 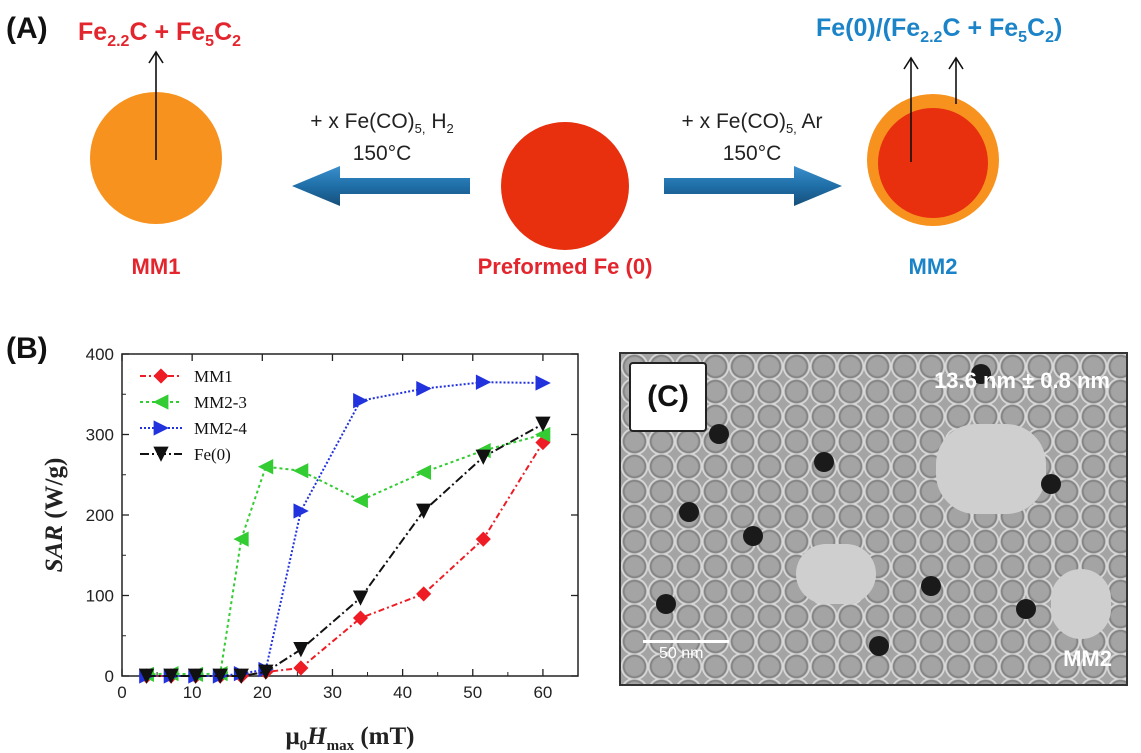 What do you see at coordinates (1087, 658) in the screenshot?
I see `tem-sample-label: MM2` at bounding box center [1087, 658].